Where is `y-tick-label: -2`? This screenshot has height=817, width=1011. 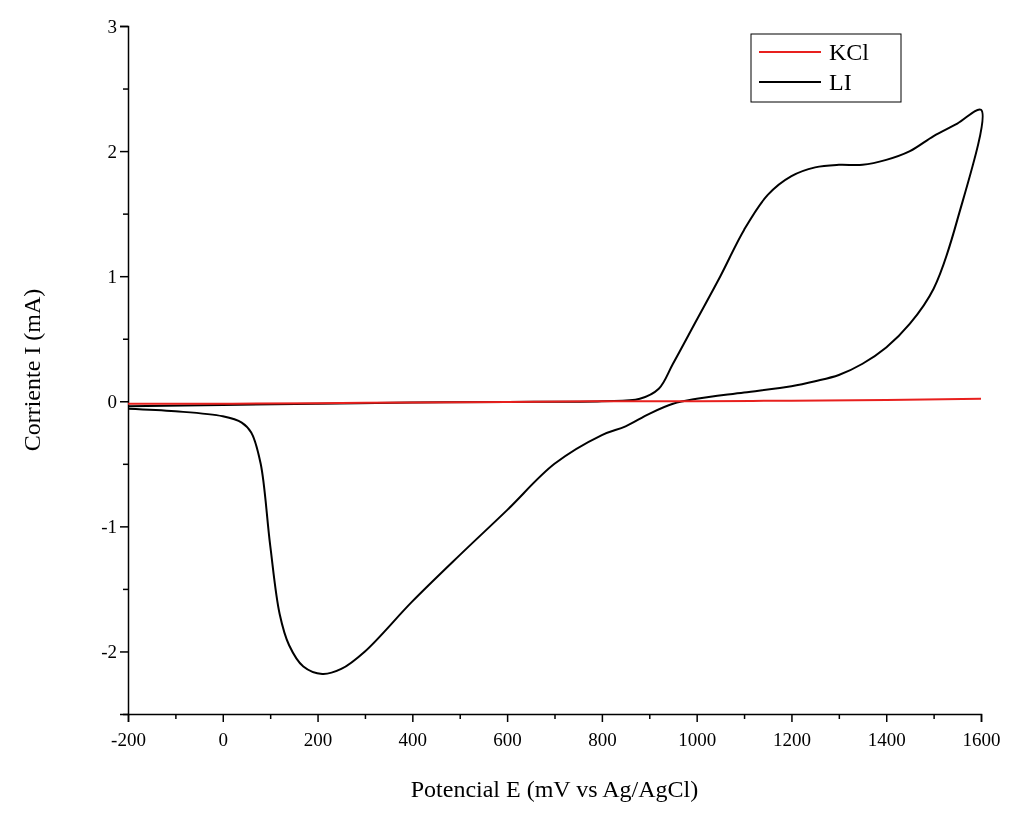
y-tick-label: -2 is located at coordinates (109, 652).